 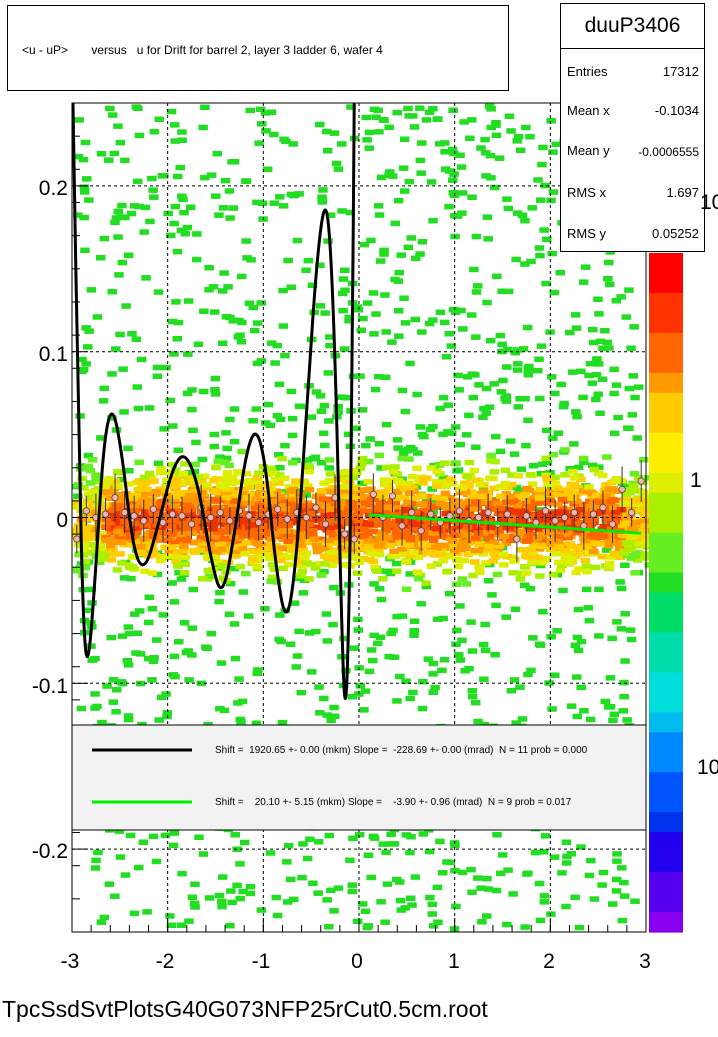 What do you see at coordinates (454, 961) in the screenshot?
I see `x-tick-label: 1` at bounding box center [454, 961].